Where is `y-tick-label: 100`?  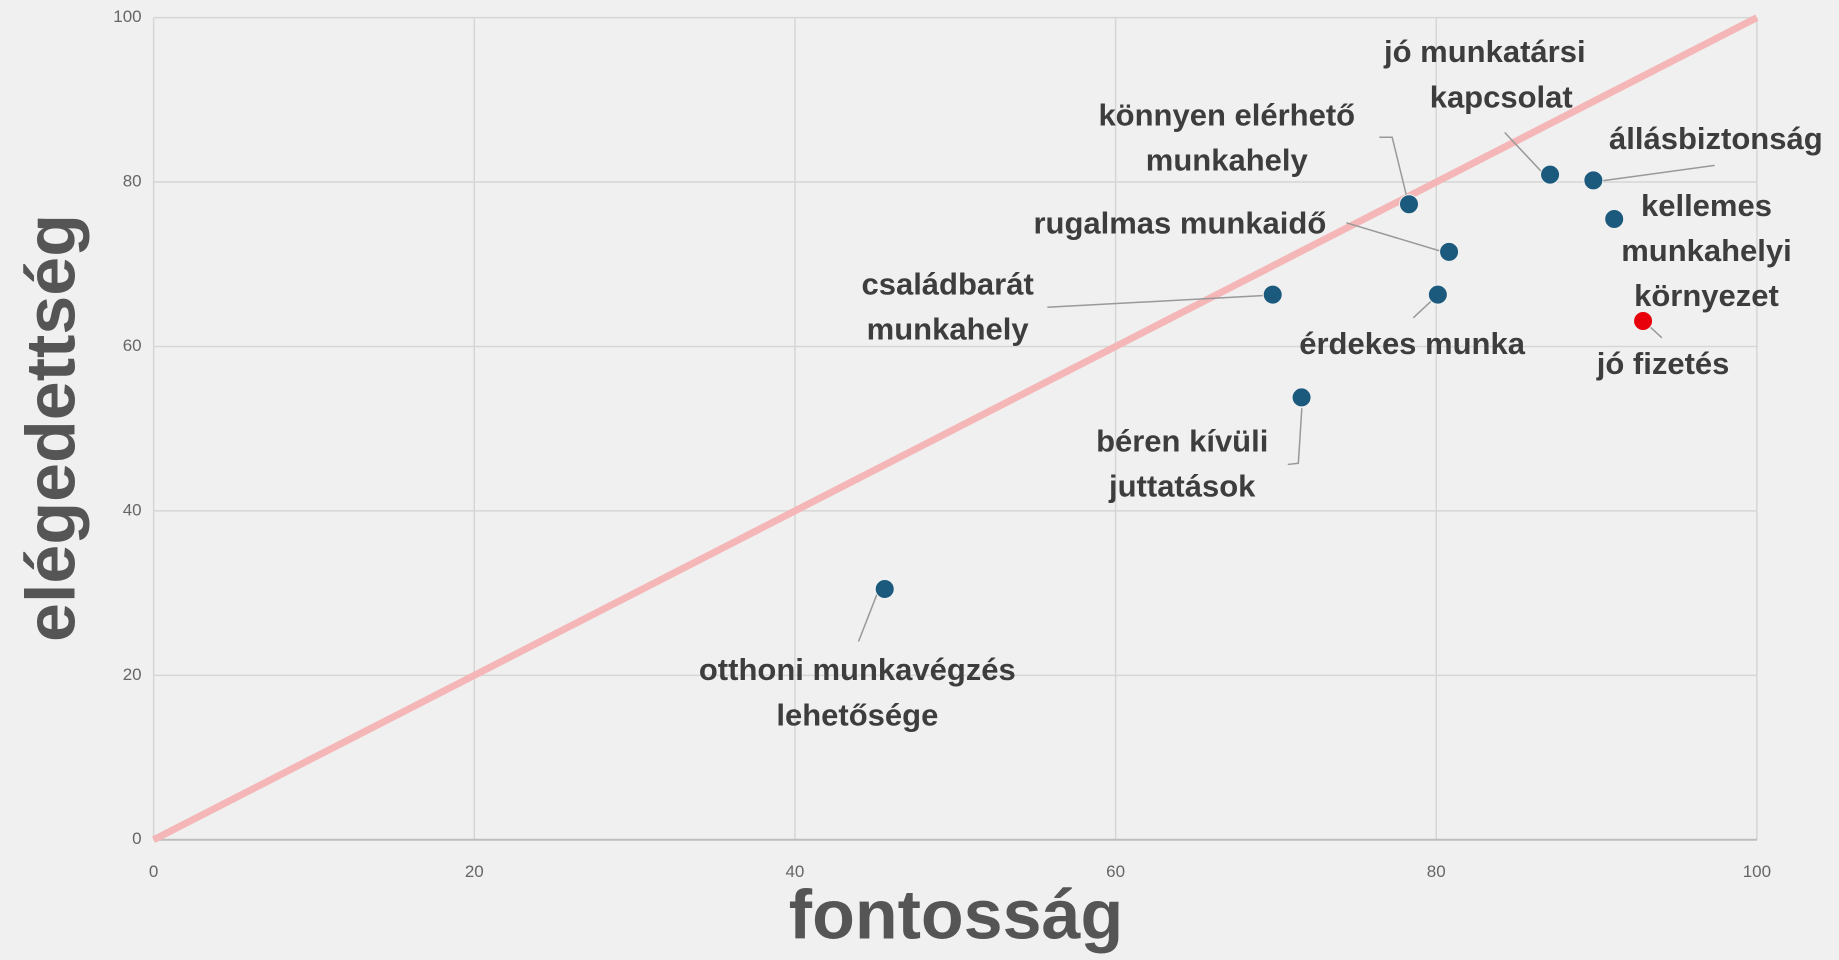
y-tick-label: 100 is located at coordinates (127, 16).